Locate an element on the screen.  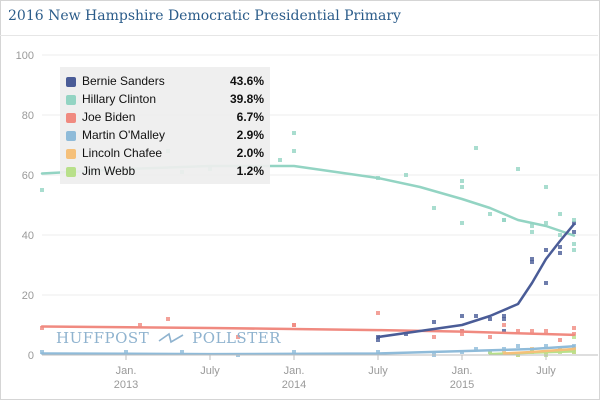
y-tick-label: 40 is located at coordinates (28, 236).